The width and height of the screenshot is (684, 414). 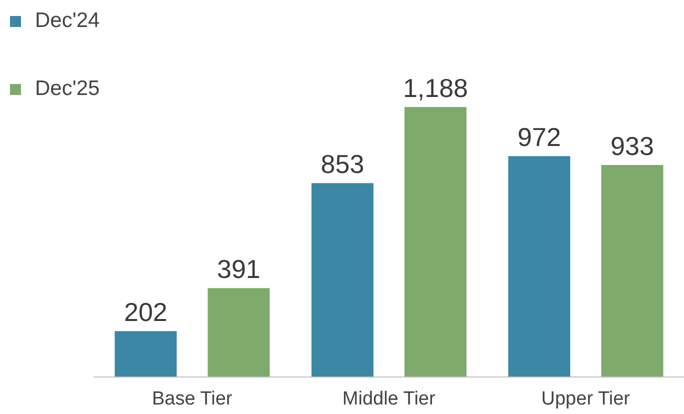 What do you see at coordinates (192, 399) in the screenshot?
I see `x-tick-label: Base Tier` at bounding box center [192, 399].